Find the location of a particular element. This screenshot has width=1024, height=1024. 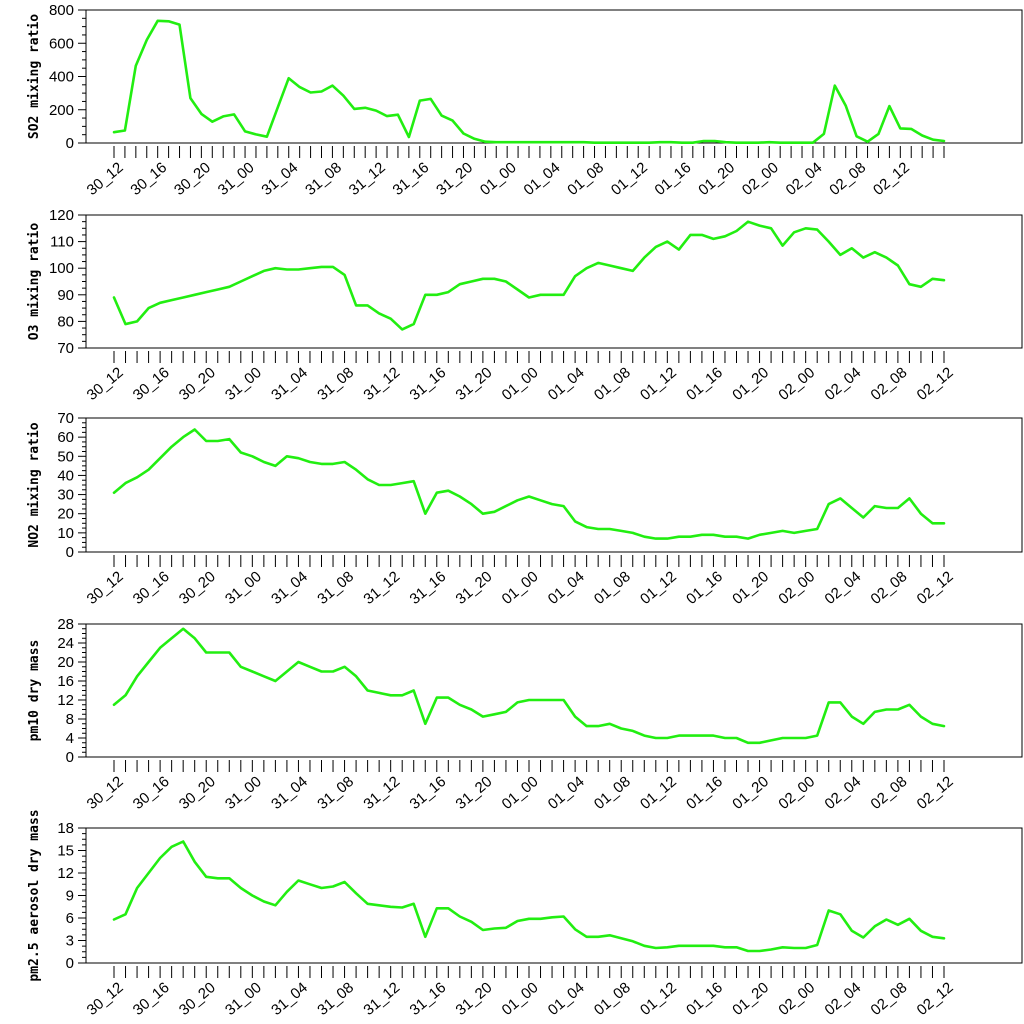

y-axis-label: SO2 mixing ratio is located at coordinates (34, 76).